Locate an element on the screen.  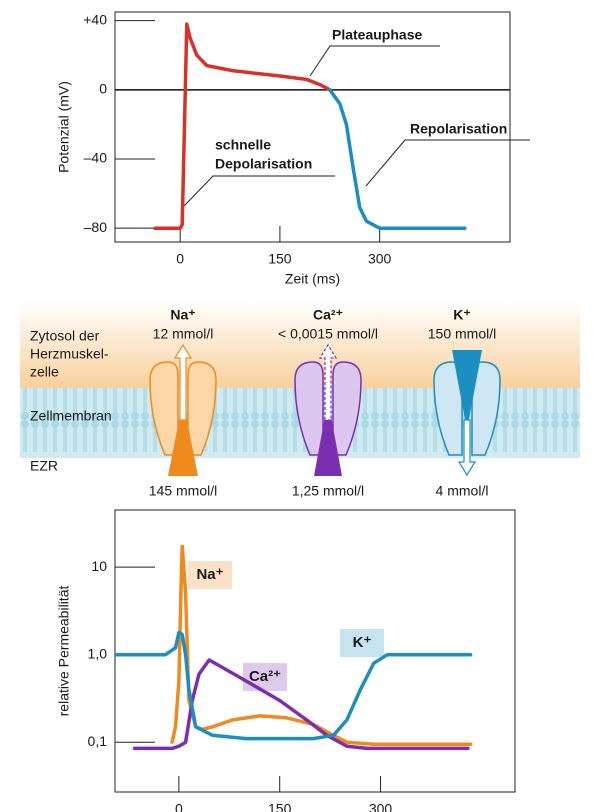
cytosol-label: zelle is located at coordinates (44, 372).